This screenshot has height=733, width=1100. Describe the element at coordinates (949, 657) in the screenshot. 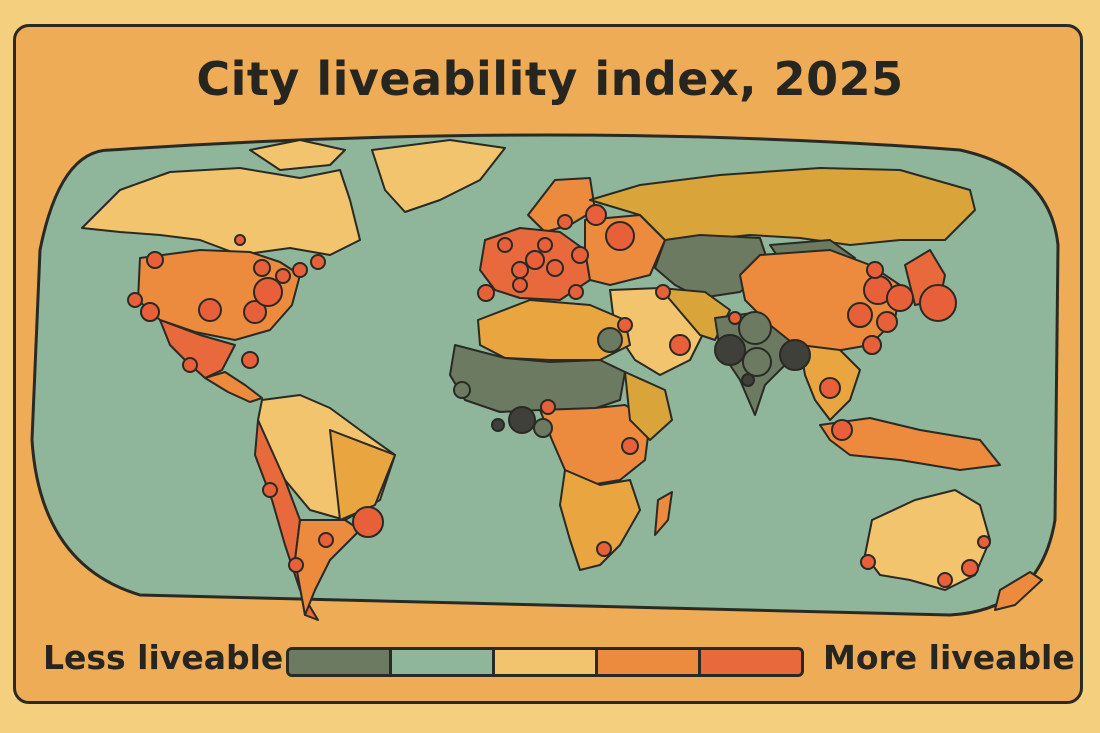

I see `legend-high-label: More liveable` at that location.